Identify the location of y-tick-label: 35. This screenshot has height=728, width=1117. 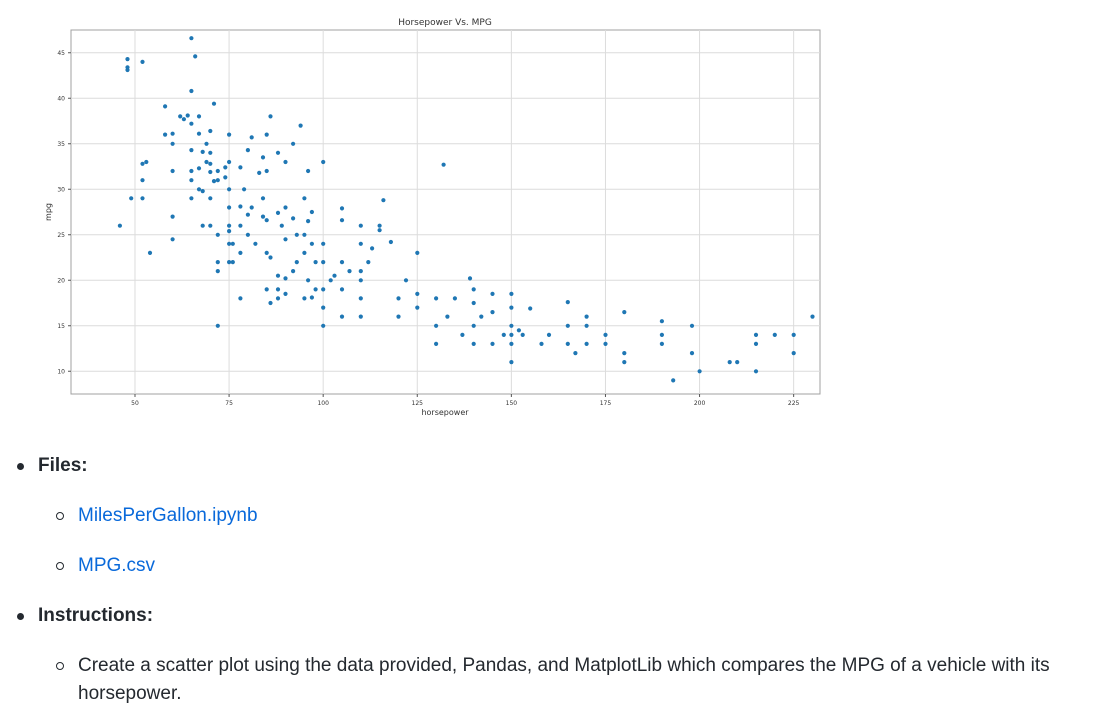
(61, 144).